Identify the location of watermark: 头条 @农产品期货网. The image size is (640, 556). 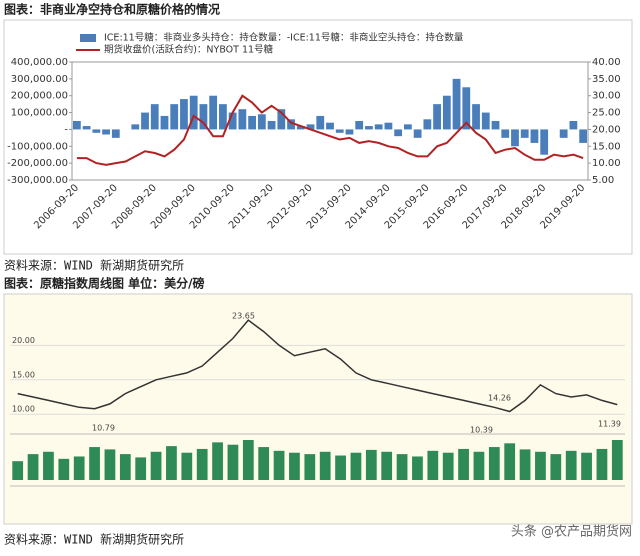
(571, 532).